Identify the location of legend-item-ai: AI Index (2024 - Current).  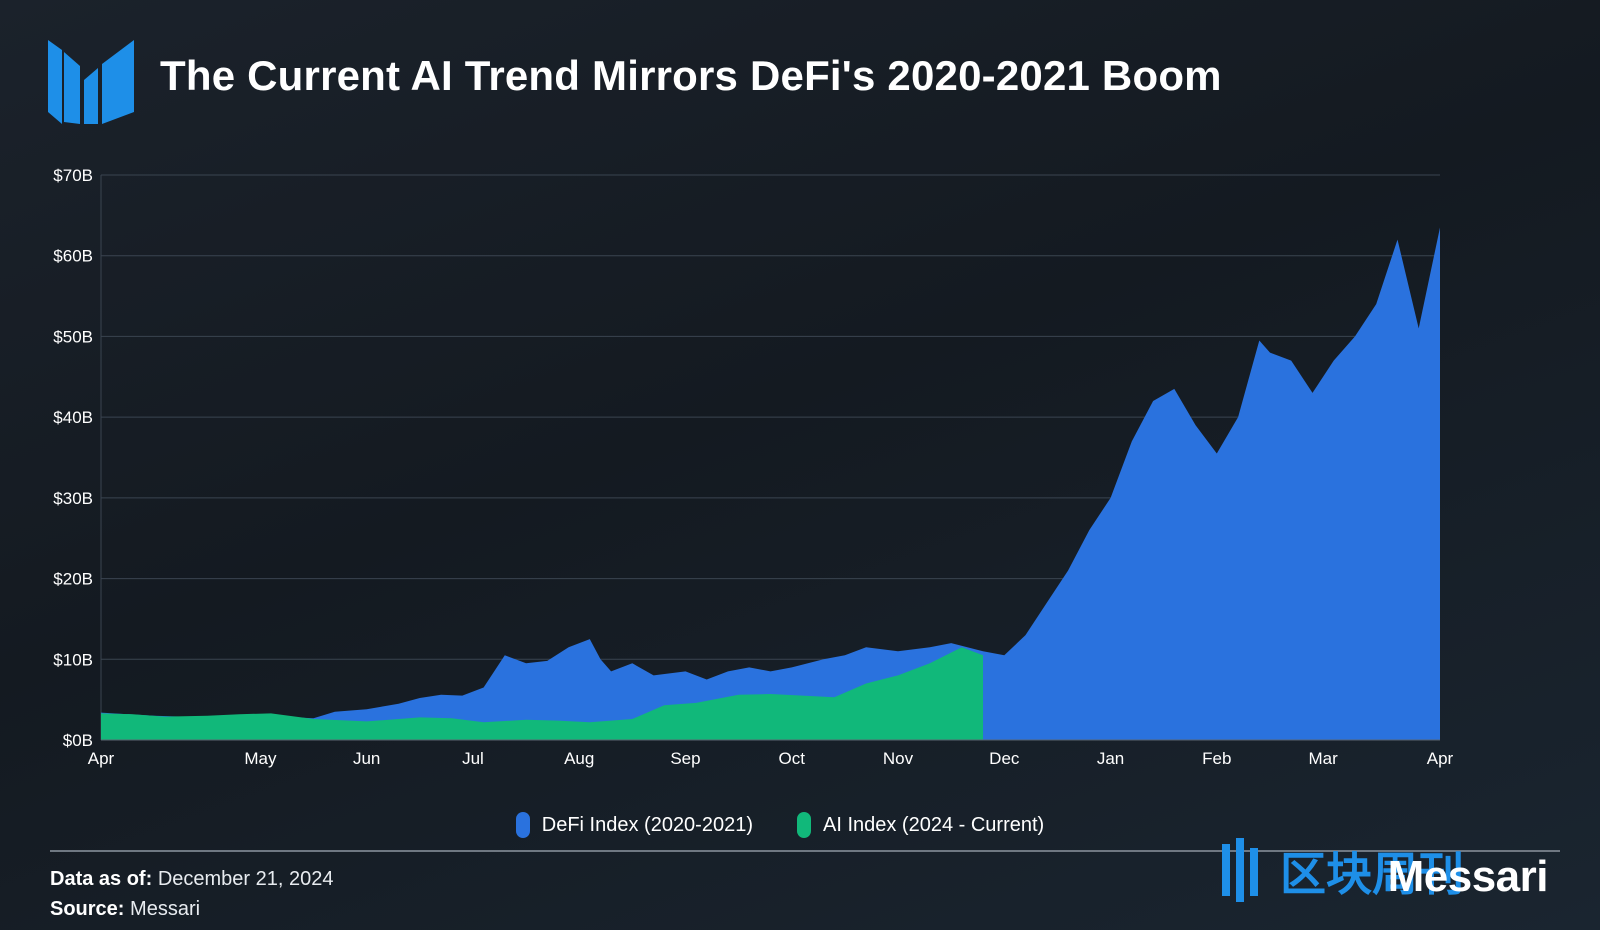
(920, 825).